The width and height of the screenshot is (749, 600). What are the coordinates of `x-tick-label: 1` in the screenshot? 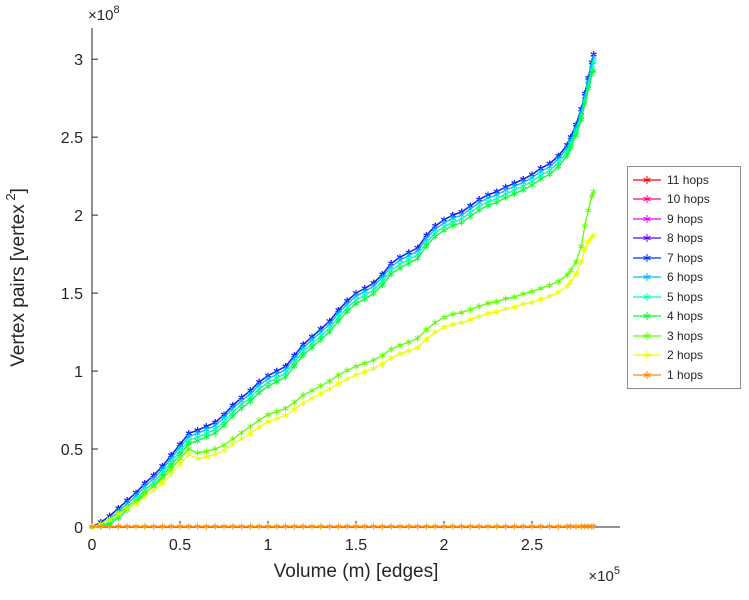 It's located at (268, 545).